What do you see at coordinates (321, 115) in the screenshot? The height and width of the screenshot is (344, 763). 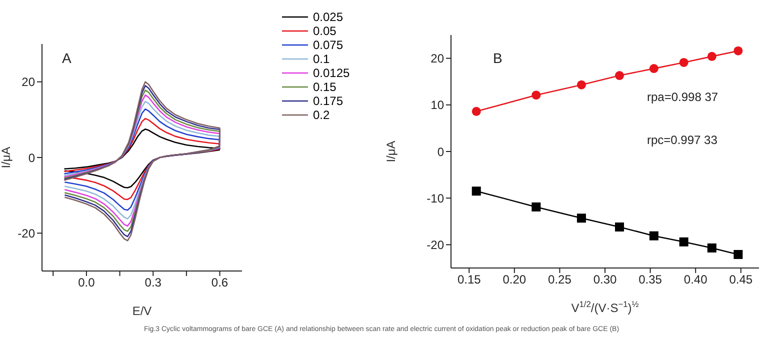 I see `legend-label: 0.2` at bounding box center [321, 115].